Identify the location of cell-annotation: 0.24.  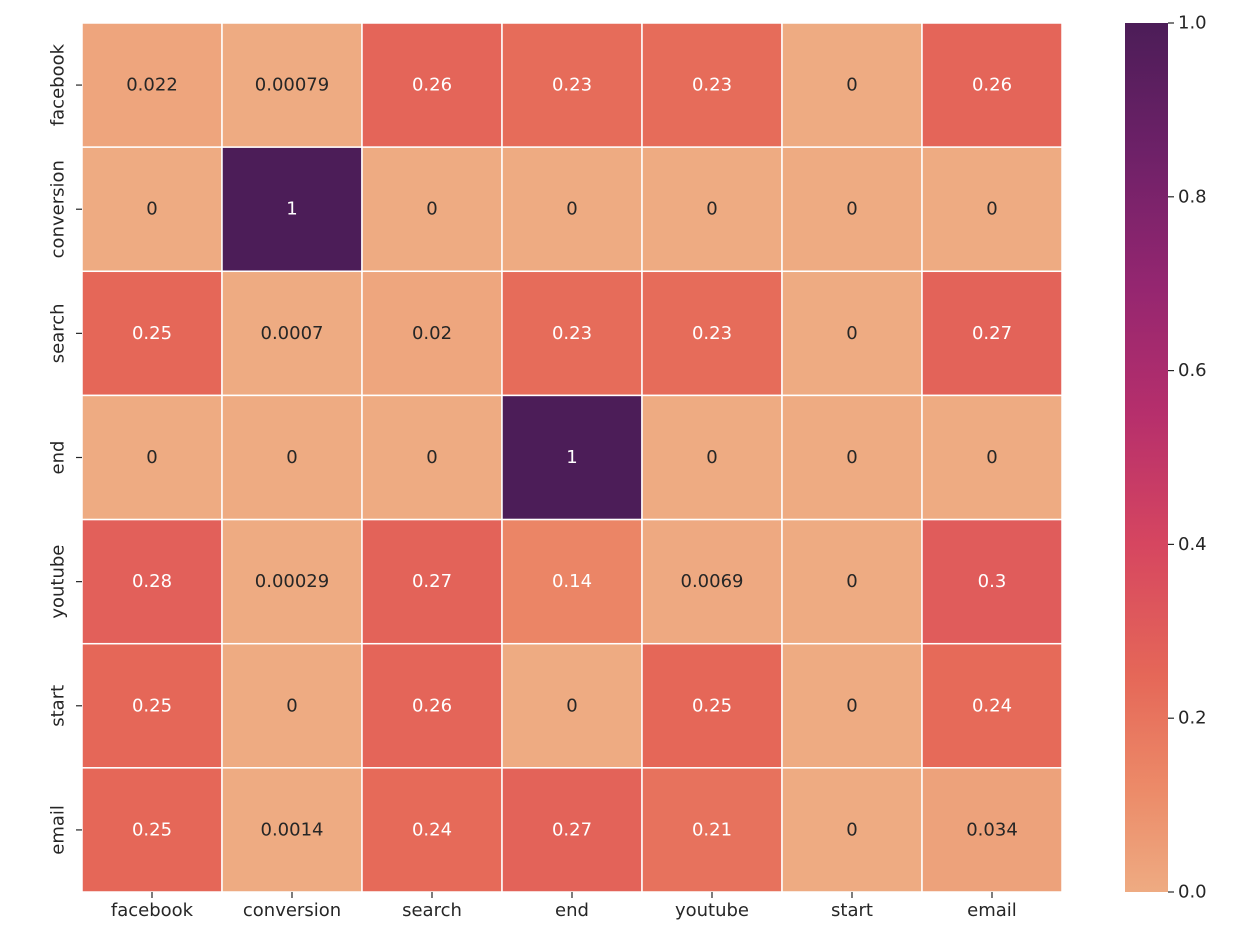
(432, 829).